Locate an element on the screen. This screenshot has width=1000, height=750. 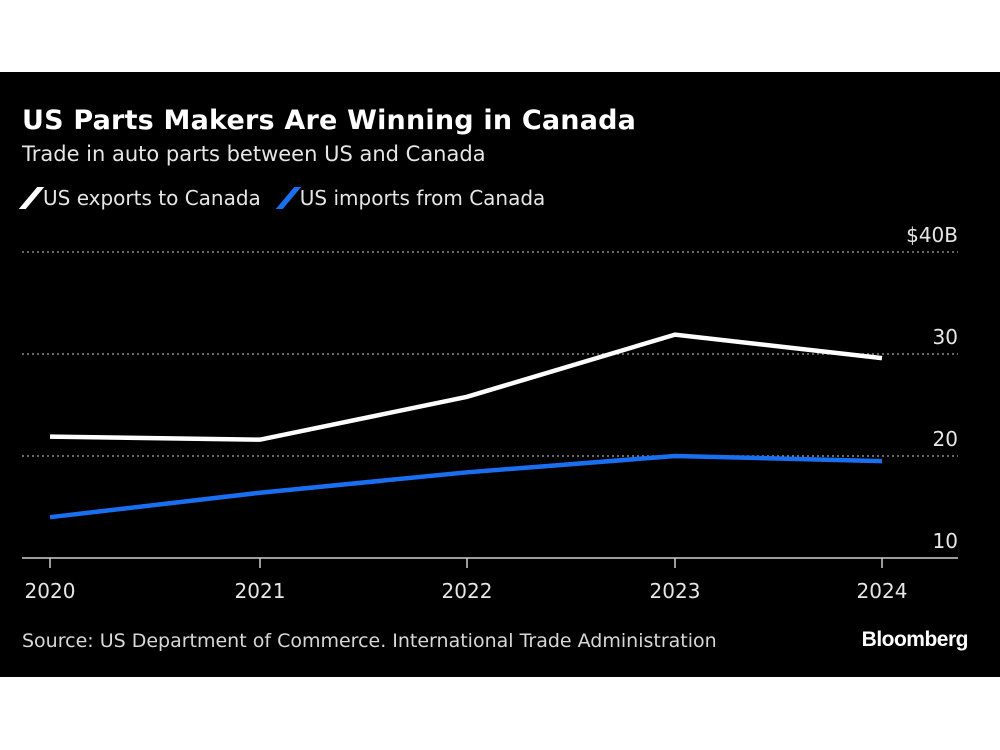
legend-label-imports: US imports from Canada is located at coordinates (422, 198).